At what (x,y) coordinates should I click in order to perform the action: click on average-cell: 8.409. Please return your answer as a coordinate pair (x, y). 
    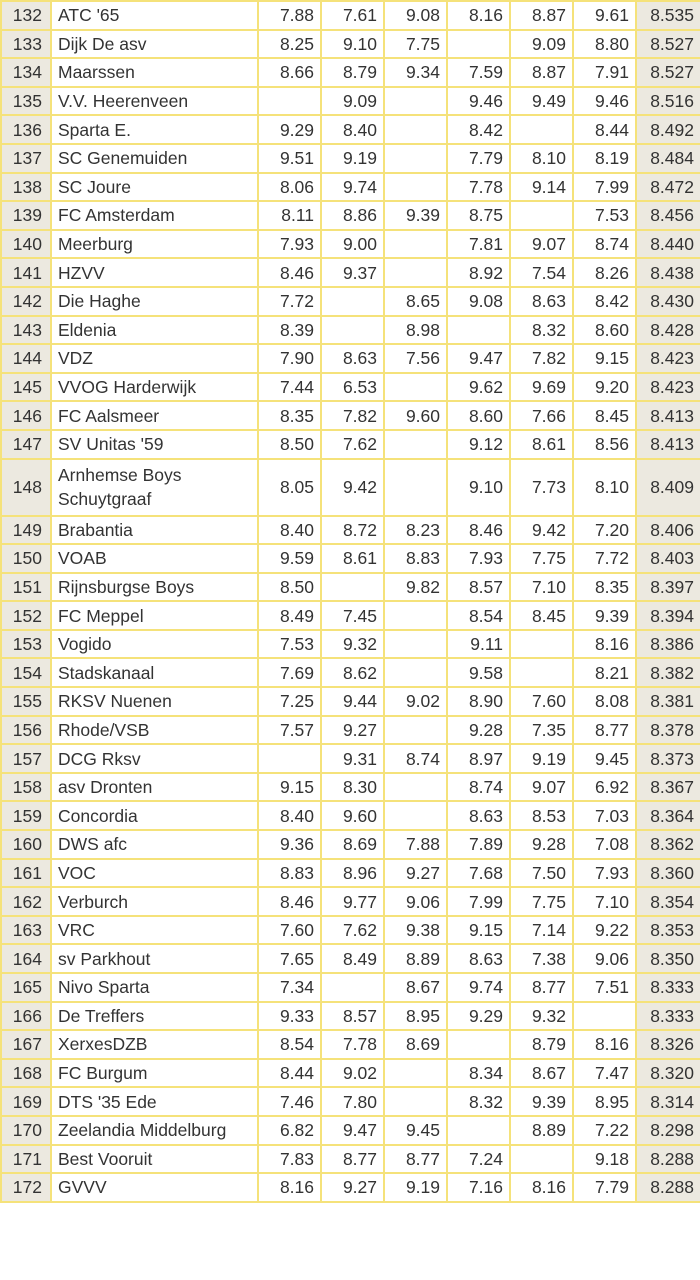
    Looking at the image, I should click on (667, 487).